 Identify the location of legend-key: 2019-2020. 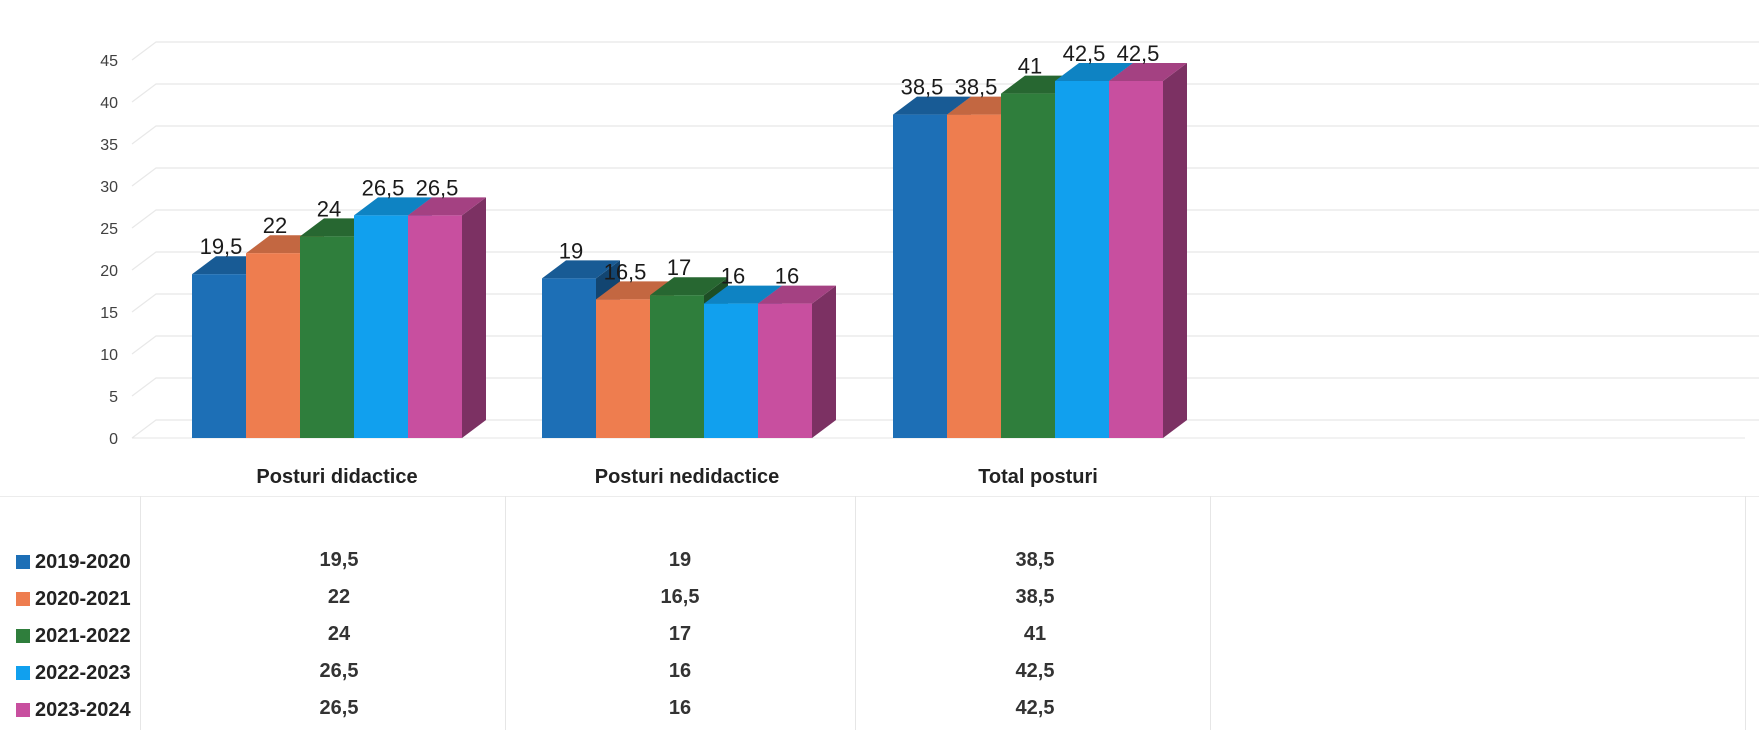
(73, 562).